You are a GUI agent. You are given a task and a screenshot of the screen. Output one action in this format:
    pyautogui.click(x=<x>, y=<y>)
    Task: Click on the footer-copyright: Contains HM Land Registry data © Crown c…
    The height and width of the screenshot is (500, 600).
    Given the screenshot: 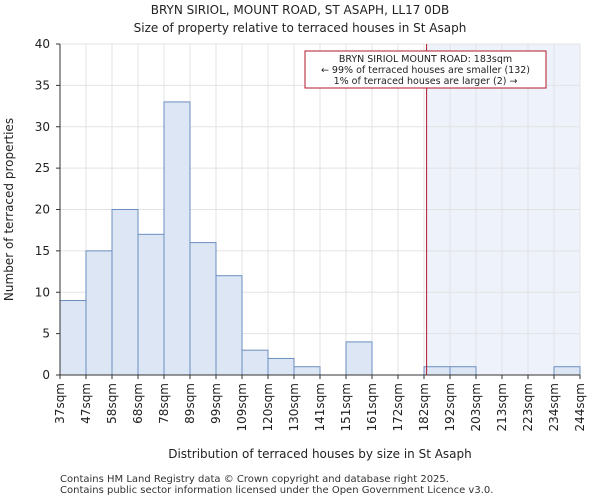 What is the action you would take?
    pyautogui.click(x=254, y=479)
    